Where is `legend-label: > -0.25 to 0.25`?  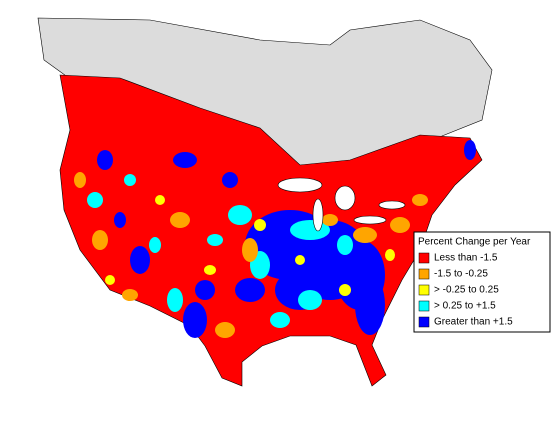 legend-label: > -0.25 to 0.25 is located at coordinates (466, 290).